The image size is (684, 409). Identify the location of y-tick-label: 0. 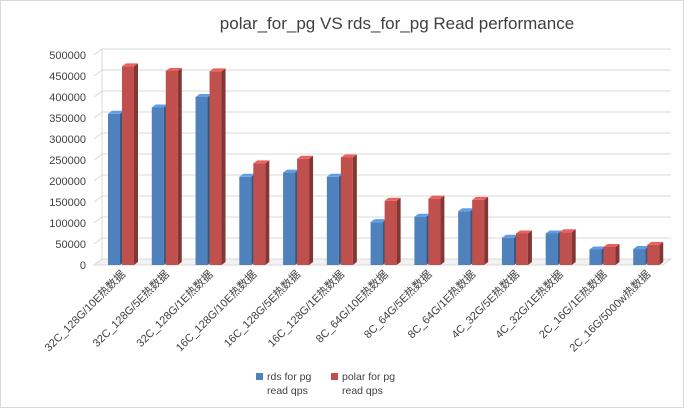
(83, 266).